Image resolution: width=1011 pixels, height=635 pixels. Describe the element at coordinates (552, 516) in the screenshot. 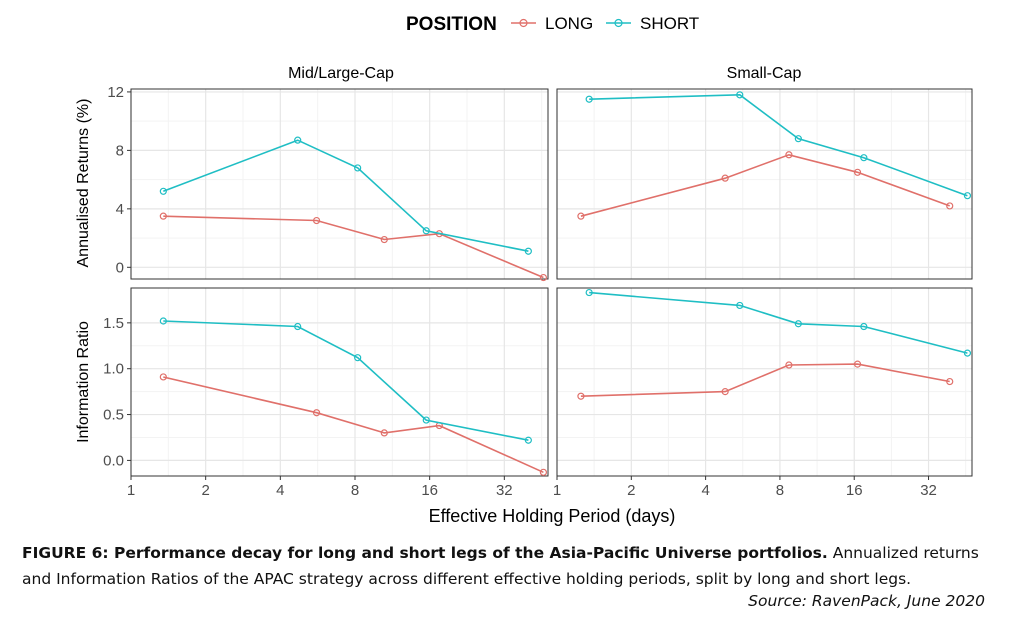

I see `x-axis-title: Effective Holding Period (days)` at that location.